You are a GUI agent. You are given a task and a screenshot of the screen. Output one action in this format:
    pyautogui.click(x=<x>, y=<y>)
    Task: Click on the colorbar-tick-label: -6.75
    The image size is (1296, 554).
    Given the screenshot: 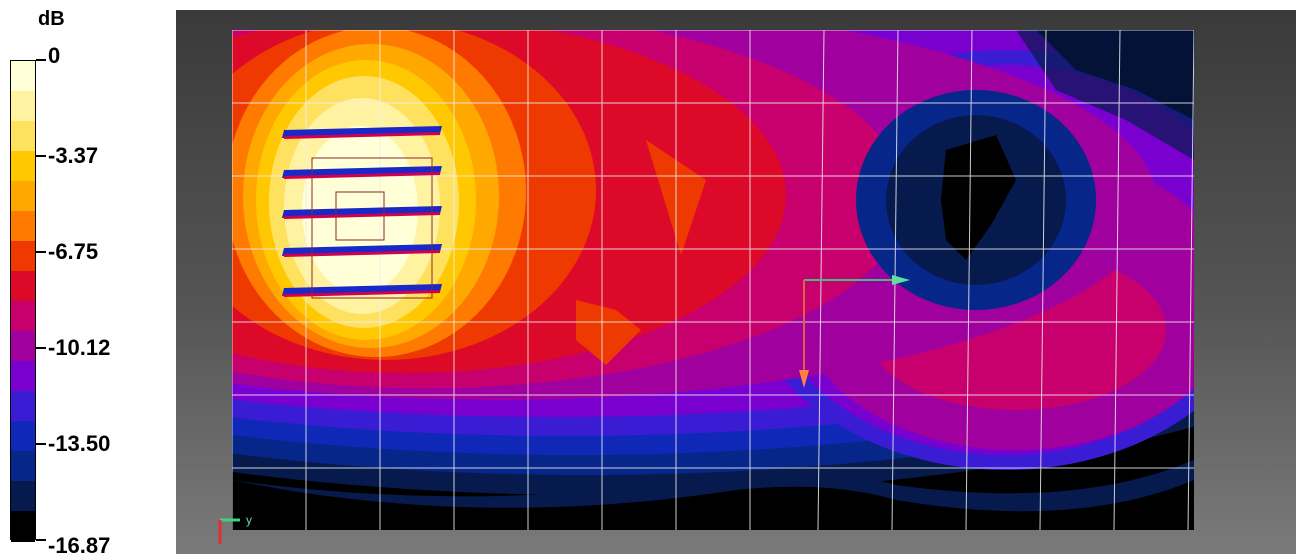 What is the action you would take?
    pyautogui.click(x=73, y=252)
    